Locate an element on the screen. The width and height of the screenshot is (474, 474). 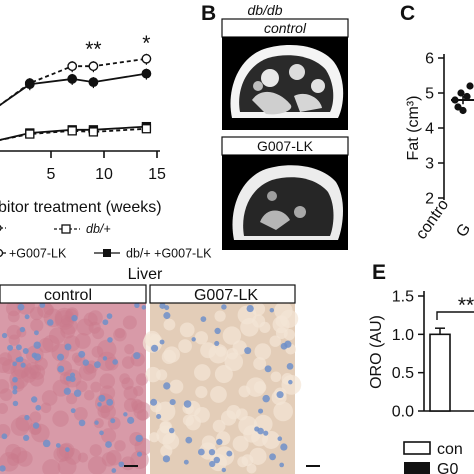
c-point is located at coordinates (458, 107).